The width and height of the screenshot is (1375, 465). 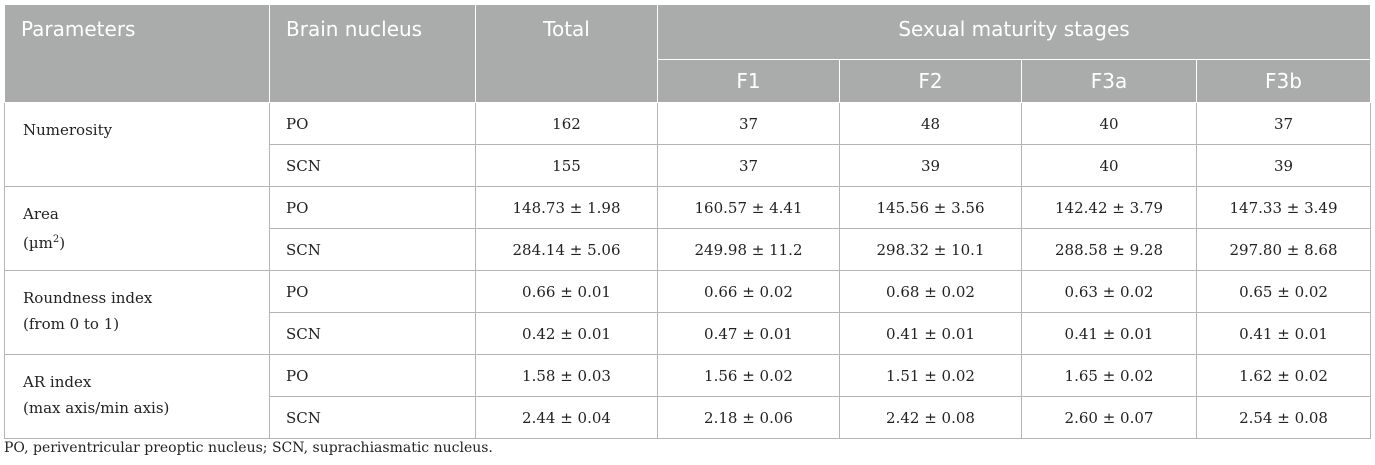 I want to click on param-name: Area, so click(x=41, y=214).